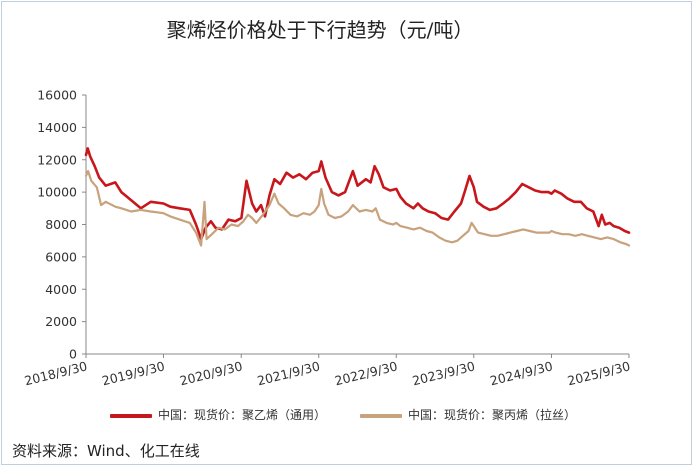 Image resolution: width=695 pixels, height=468 pixels. I want to click on x-tick-label: 2018/9/30, so click(56, 373).